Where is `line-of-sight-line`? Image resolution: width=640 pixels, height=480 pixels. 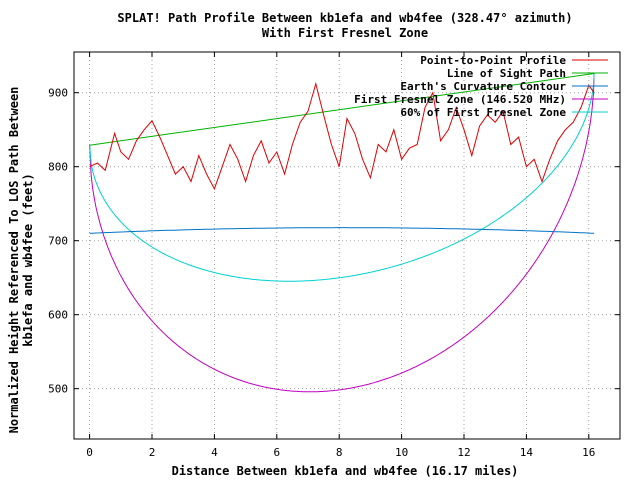 line-of-sight-line is located at coordinates (342, 109).